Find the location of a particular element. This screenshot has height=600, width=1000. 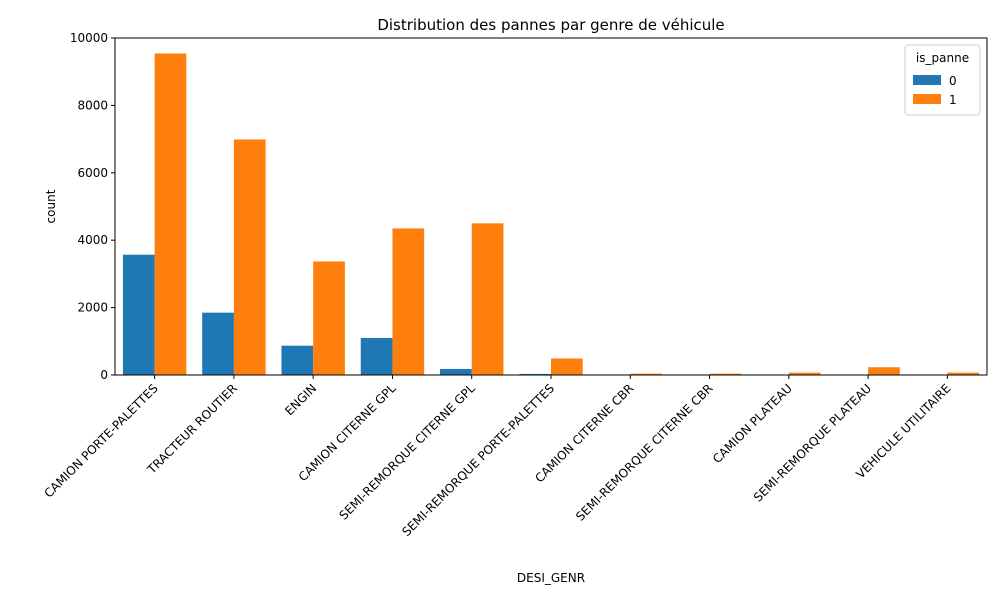

x-tick-label: CAMION PLATEAU is located at coordinates (752, 423).